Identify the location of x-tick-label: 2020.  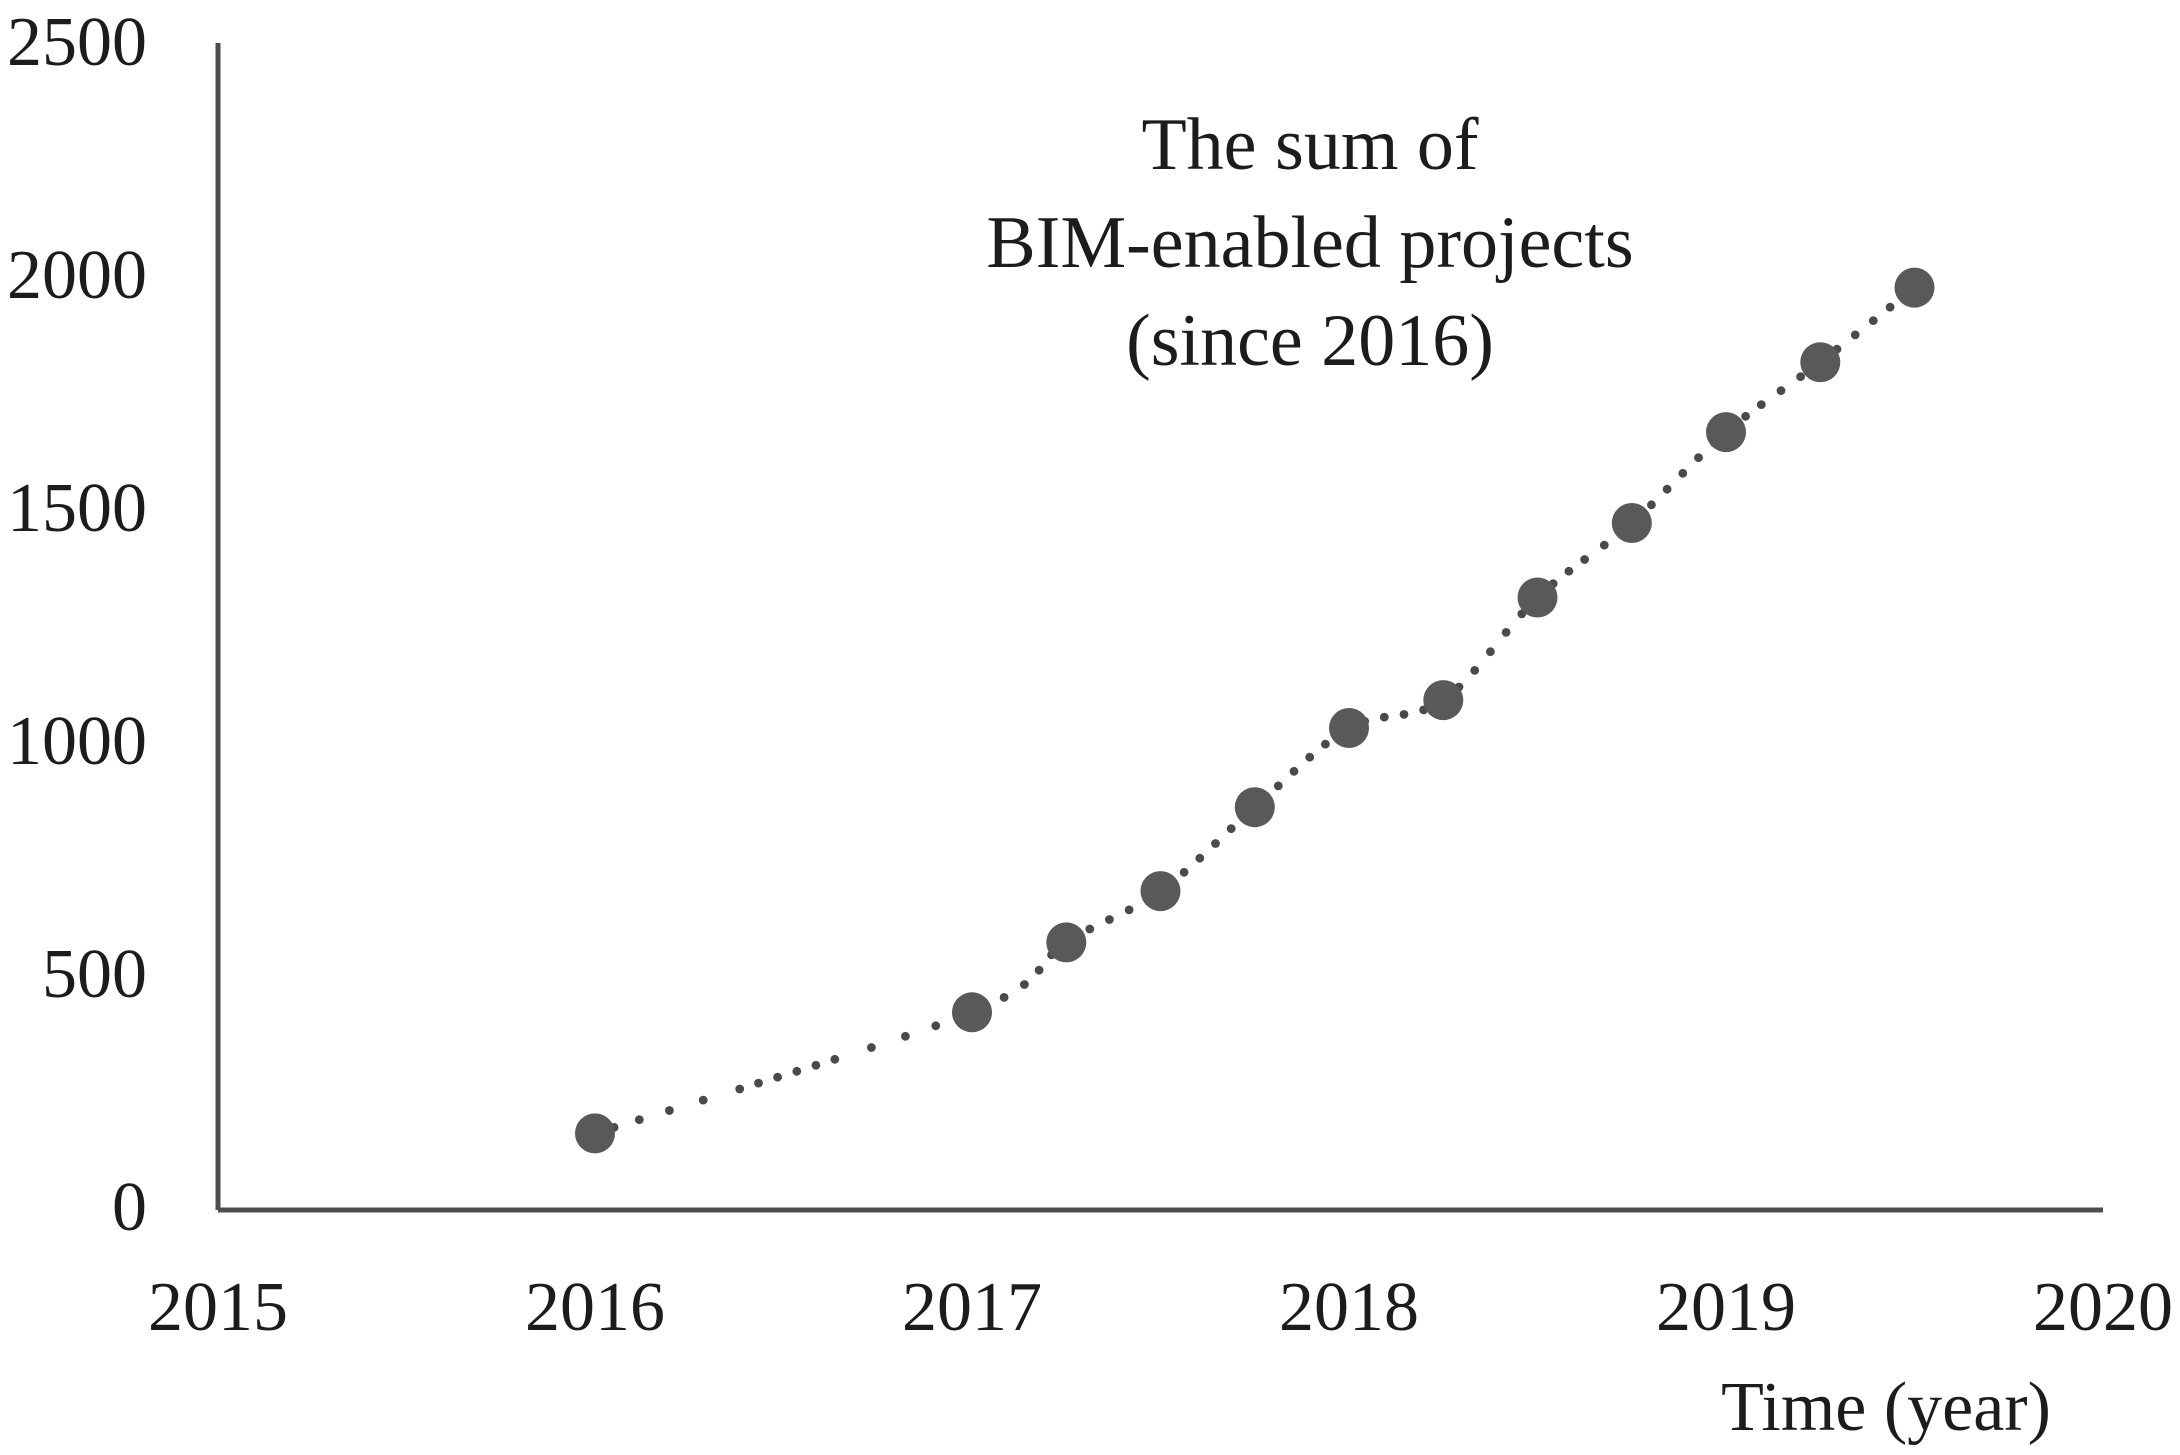
(2103, 1307).